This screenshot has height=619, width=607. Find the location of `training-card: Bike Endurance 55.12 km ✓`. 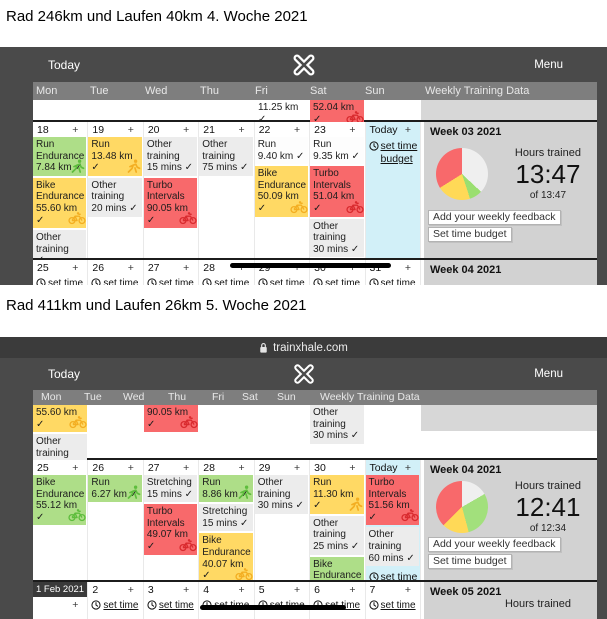

training-card: Bike Endurance 55.12 km ✓ is located at coordinates (60, 500).